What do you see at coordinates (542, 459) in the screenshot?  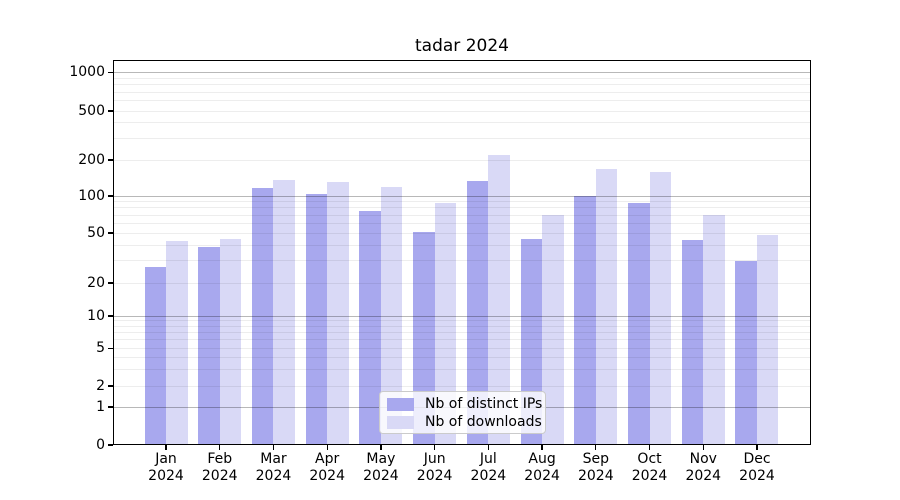 I see `x-tick-month: Aug` at bounding box center [542, 459].